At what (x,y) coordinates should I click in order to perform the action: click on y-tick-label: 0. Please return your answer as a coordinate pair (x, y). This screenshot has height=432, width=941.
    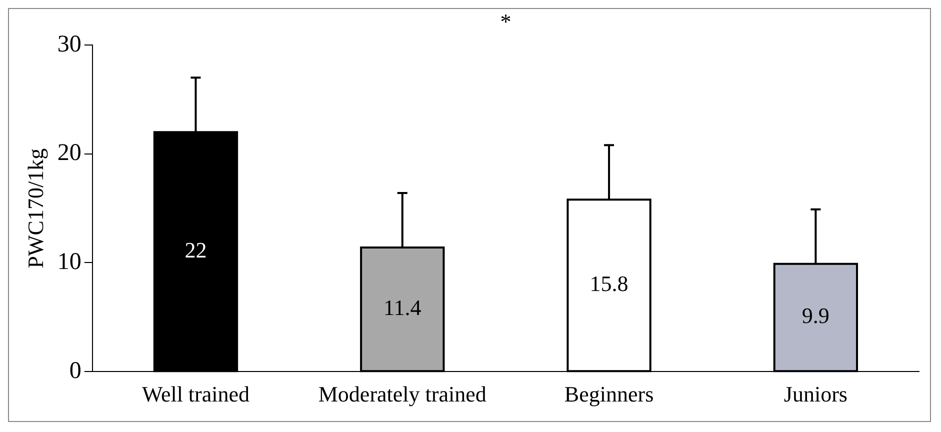
    Looking at the image, I should click on (75, 371).